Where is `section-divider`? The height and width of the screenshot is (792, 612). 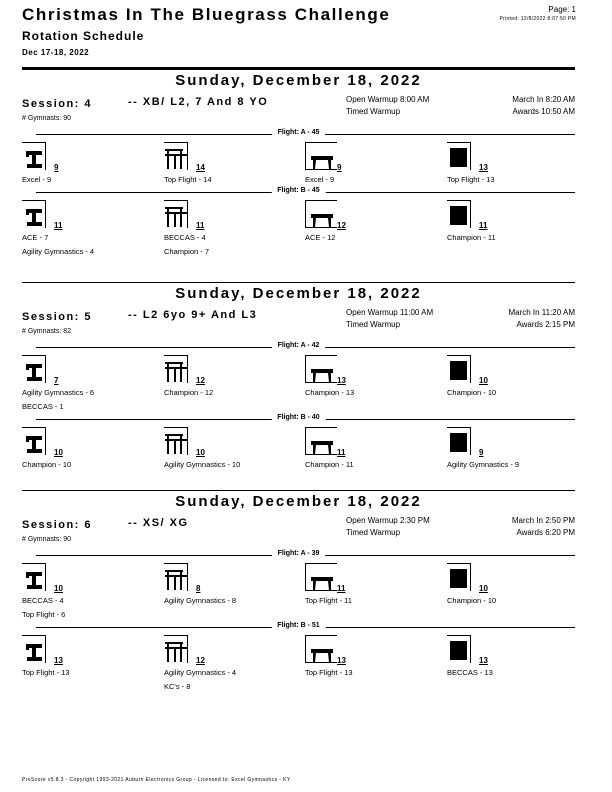
section-divider is located at coordinates (298, 490).